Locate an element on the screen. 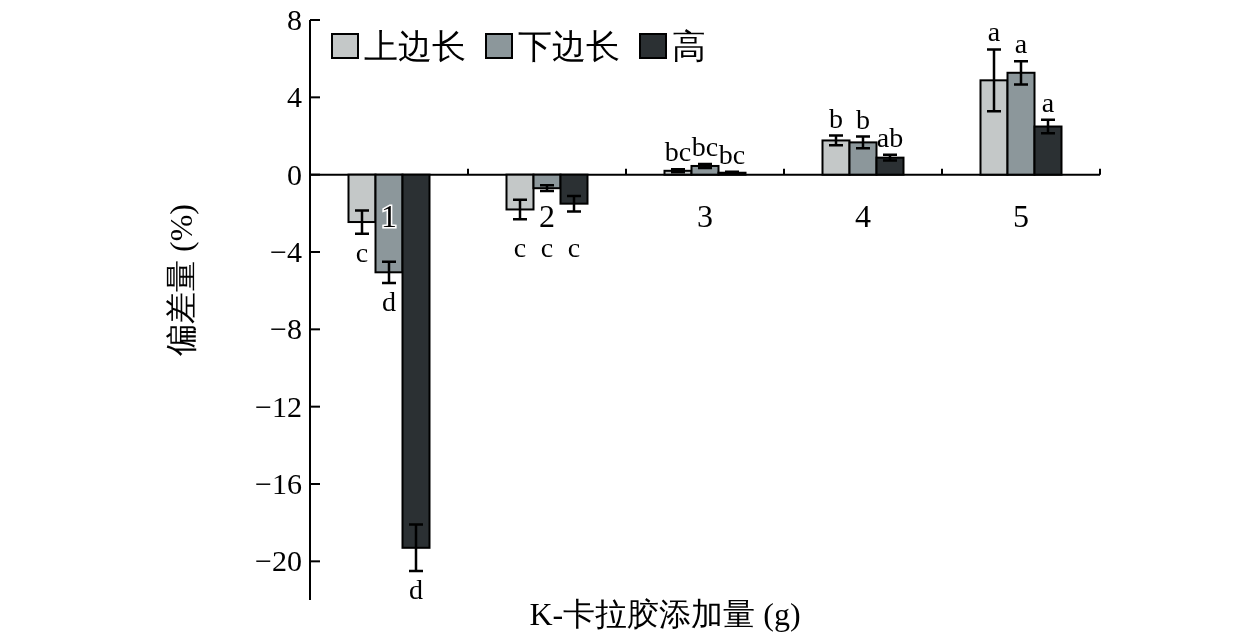  y-tick-label: 8 is located at coordinates (294, 19).